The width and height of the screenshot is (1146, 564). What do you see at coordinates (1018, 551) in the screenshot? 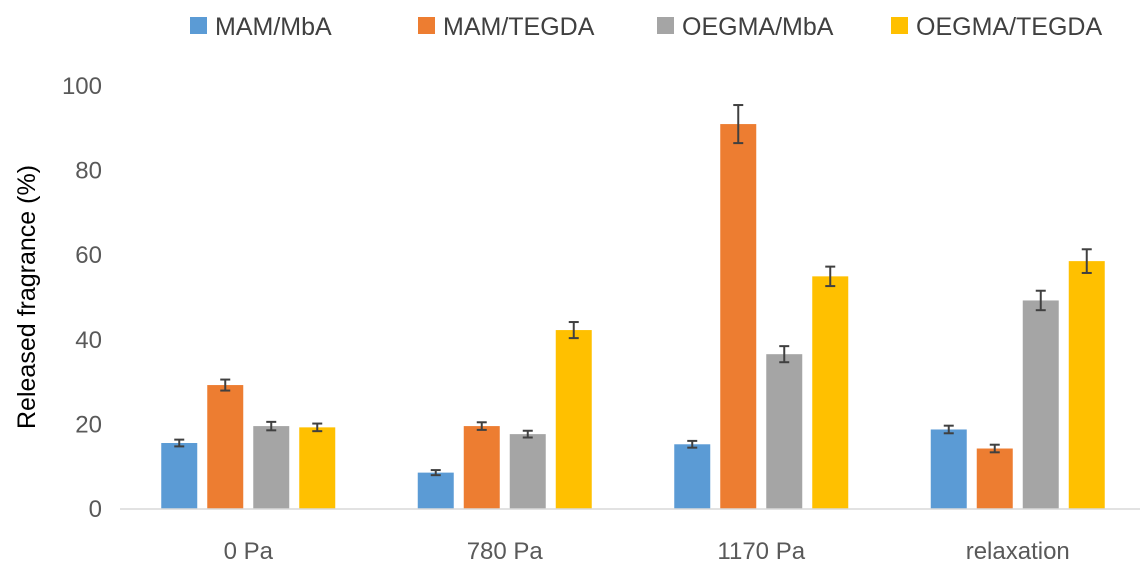
I see `x-tick-label: relaxation` at bounding box center [1018, 551].